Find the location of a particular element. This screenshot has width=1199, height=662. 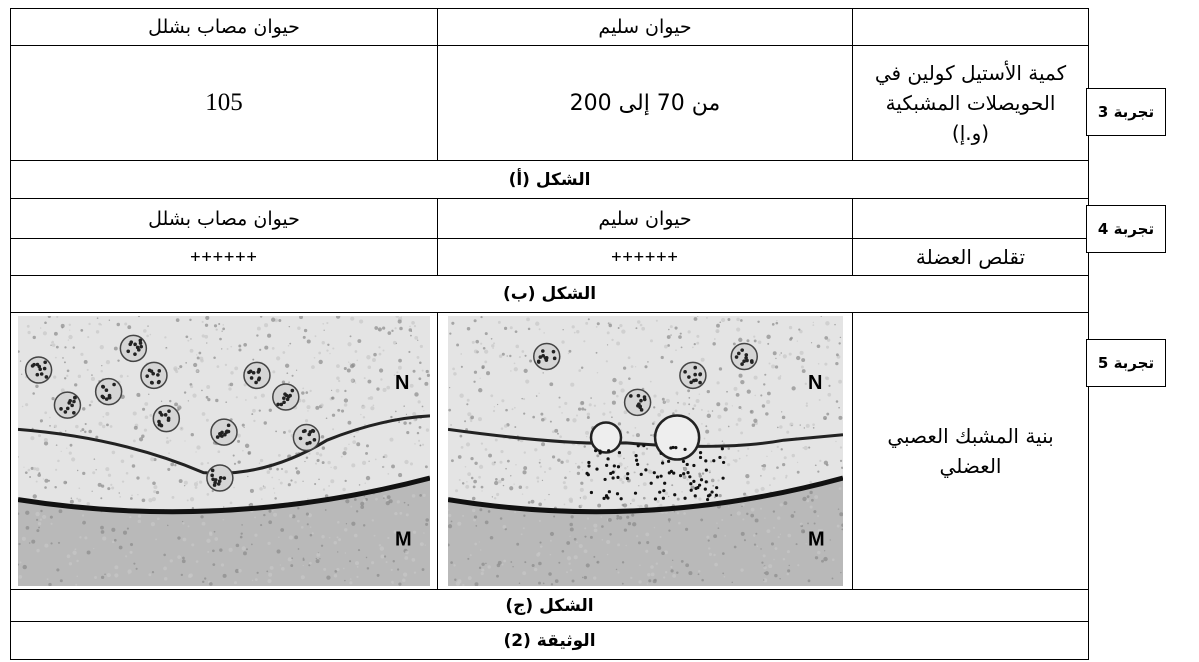

image-label: M is located at coordinates (403, 540).